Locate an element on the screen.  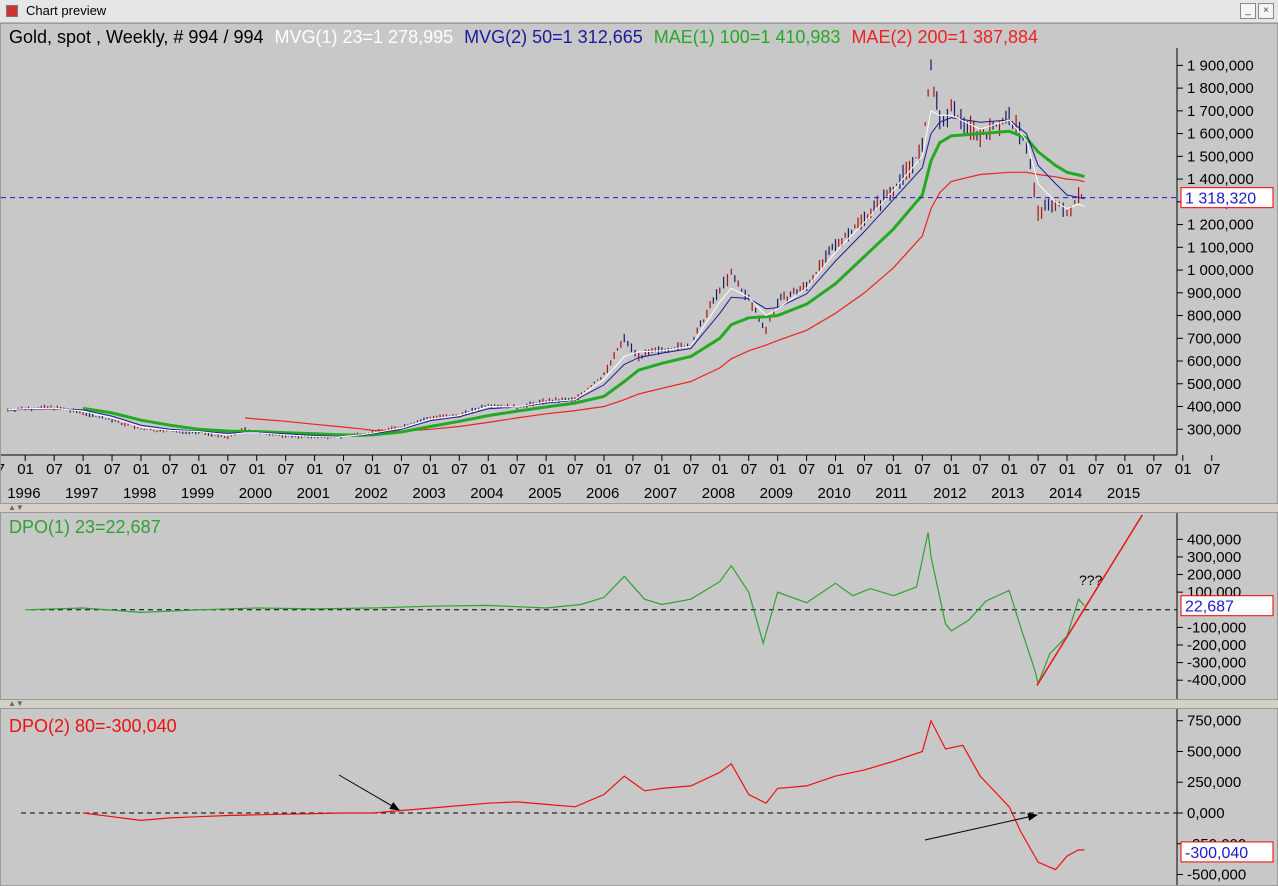
main-y-tick-label: 1 100,000 is located at coordinates (1220, 247).